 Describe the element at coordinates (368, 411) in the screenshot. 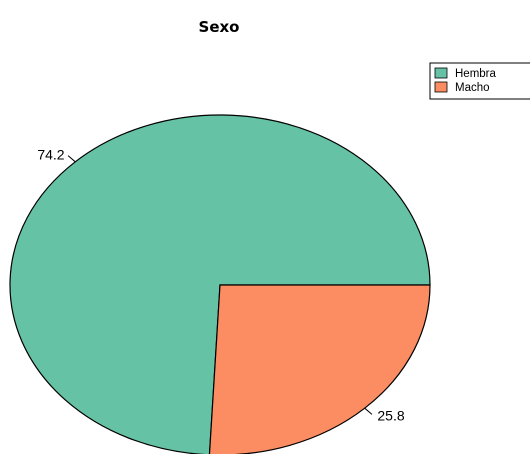

I see `leader-line-macho` at that location.